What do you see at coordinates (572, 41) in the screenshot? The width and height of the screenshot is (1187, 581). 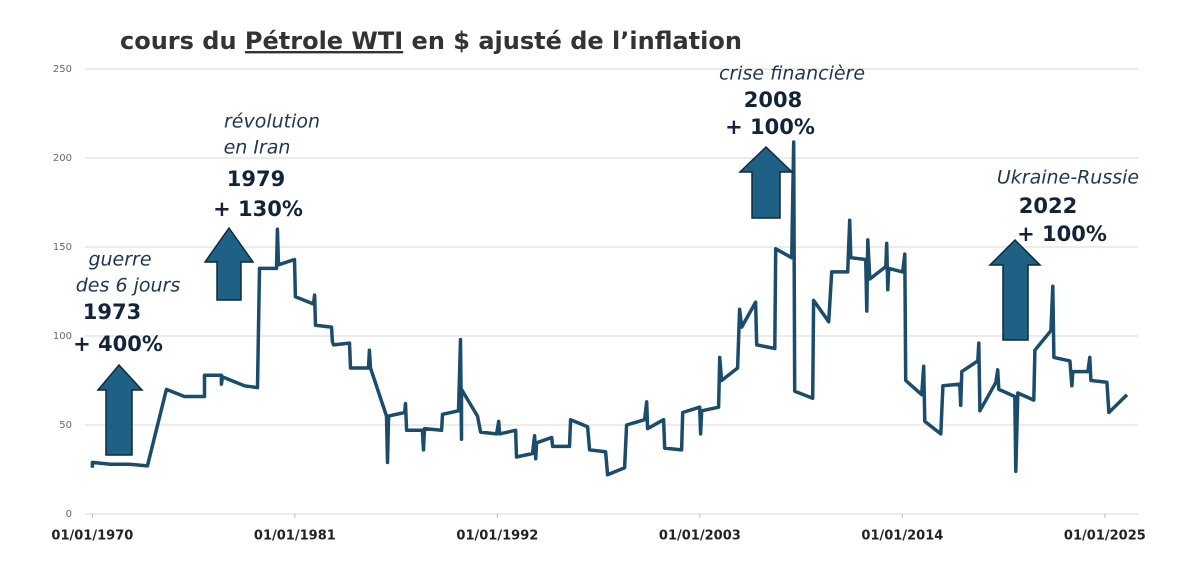 I see `title-part: en $ ajusté de l’inflation` at bounding box center [572, 41].